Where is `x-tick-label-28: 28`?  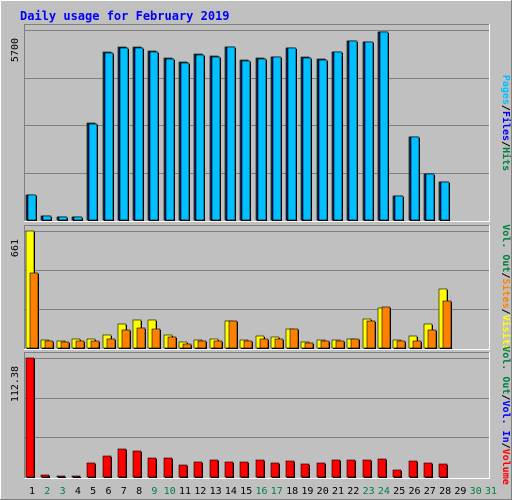 x-tick-label-28: 28 is located at coordinates (445, 491).